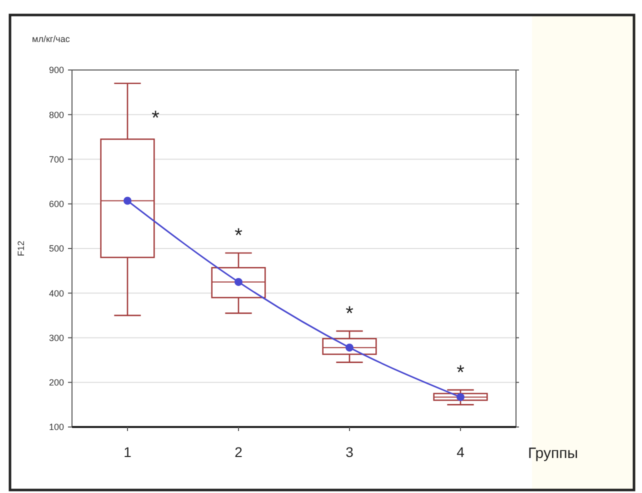 The height and width of the screenshot is (493, 642). I want to click on y-tick-label: 500, so click(56, 249).